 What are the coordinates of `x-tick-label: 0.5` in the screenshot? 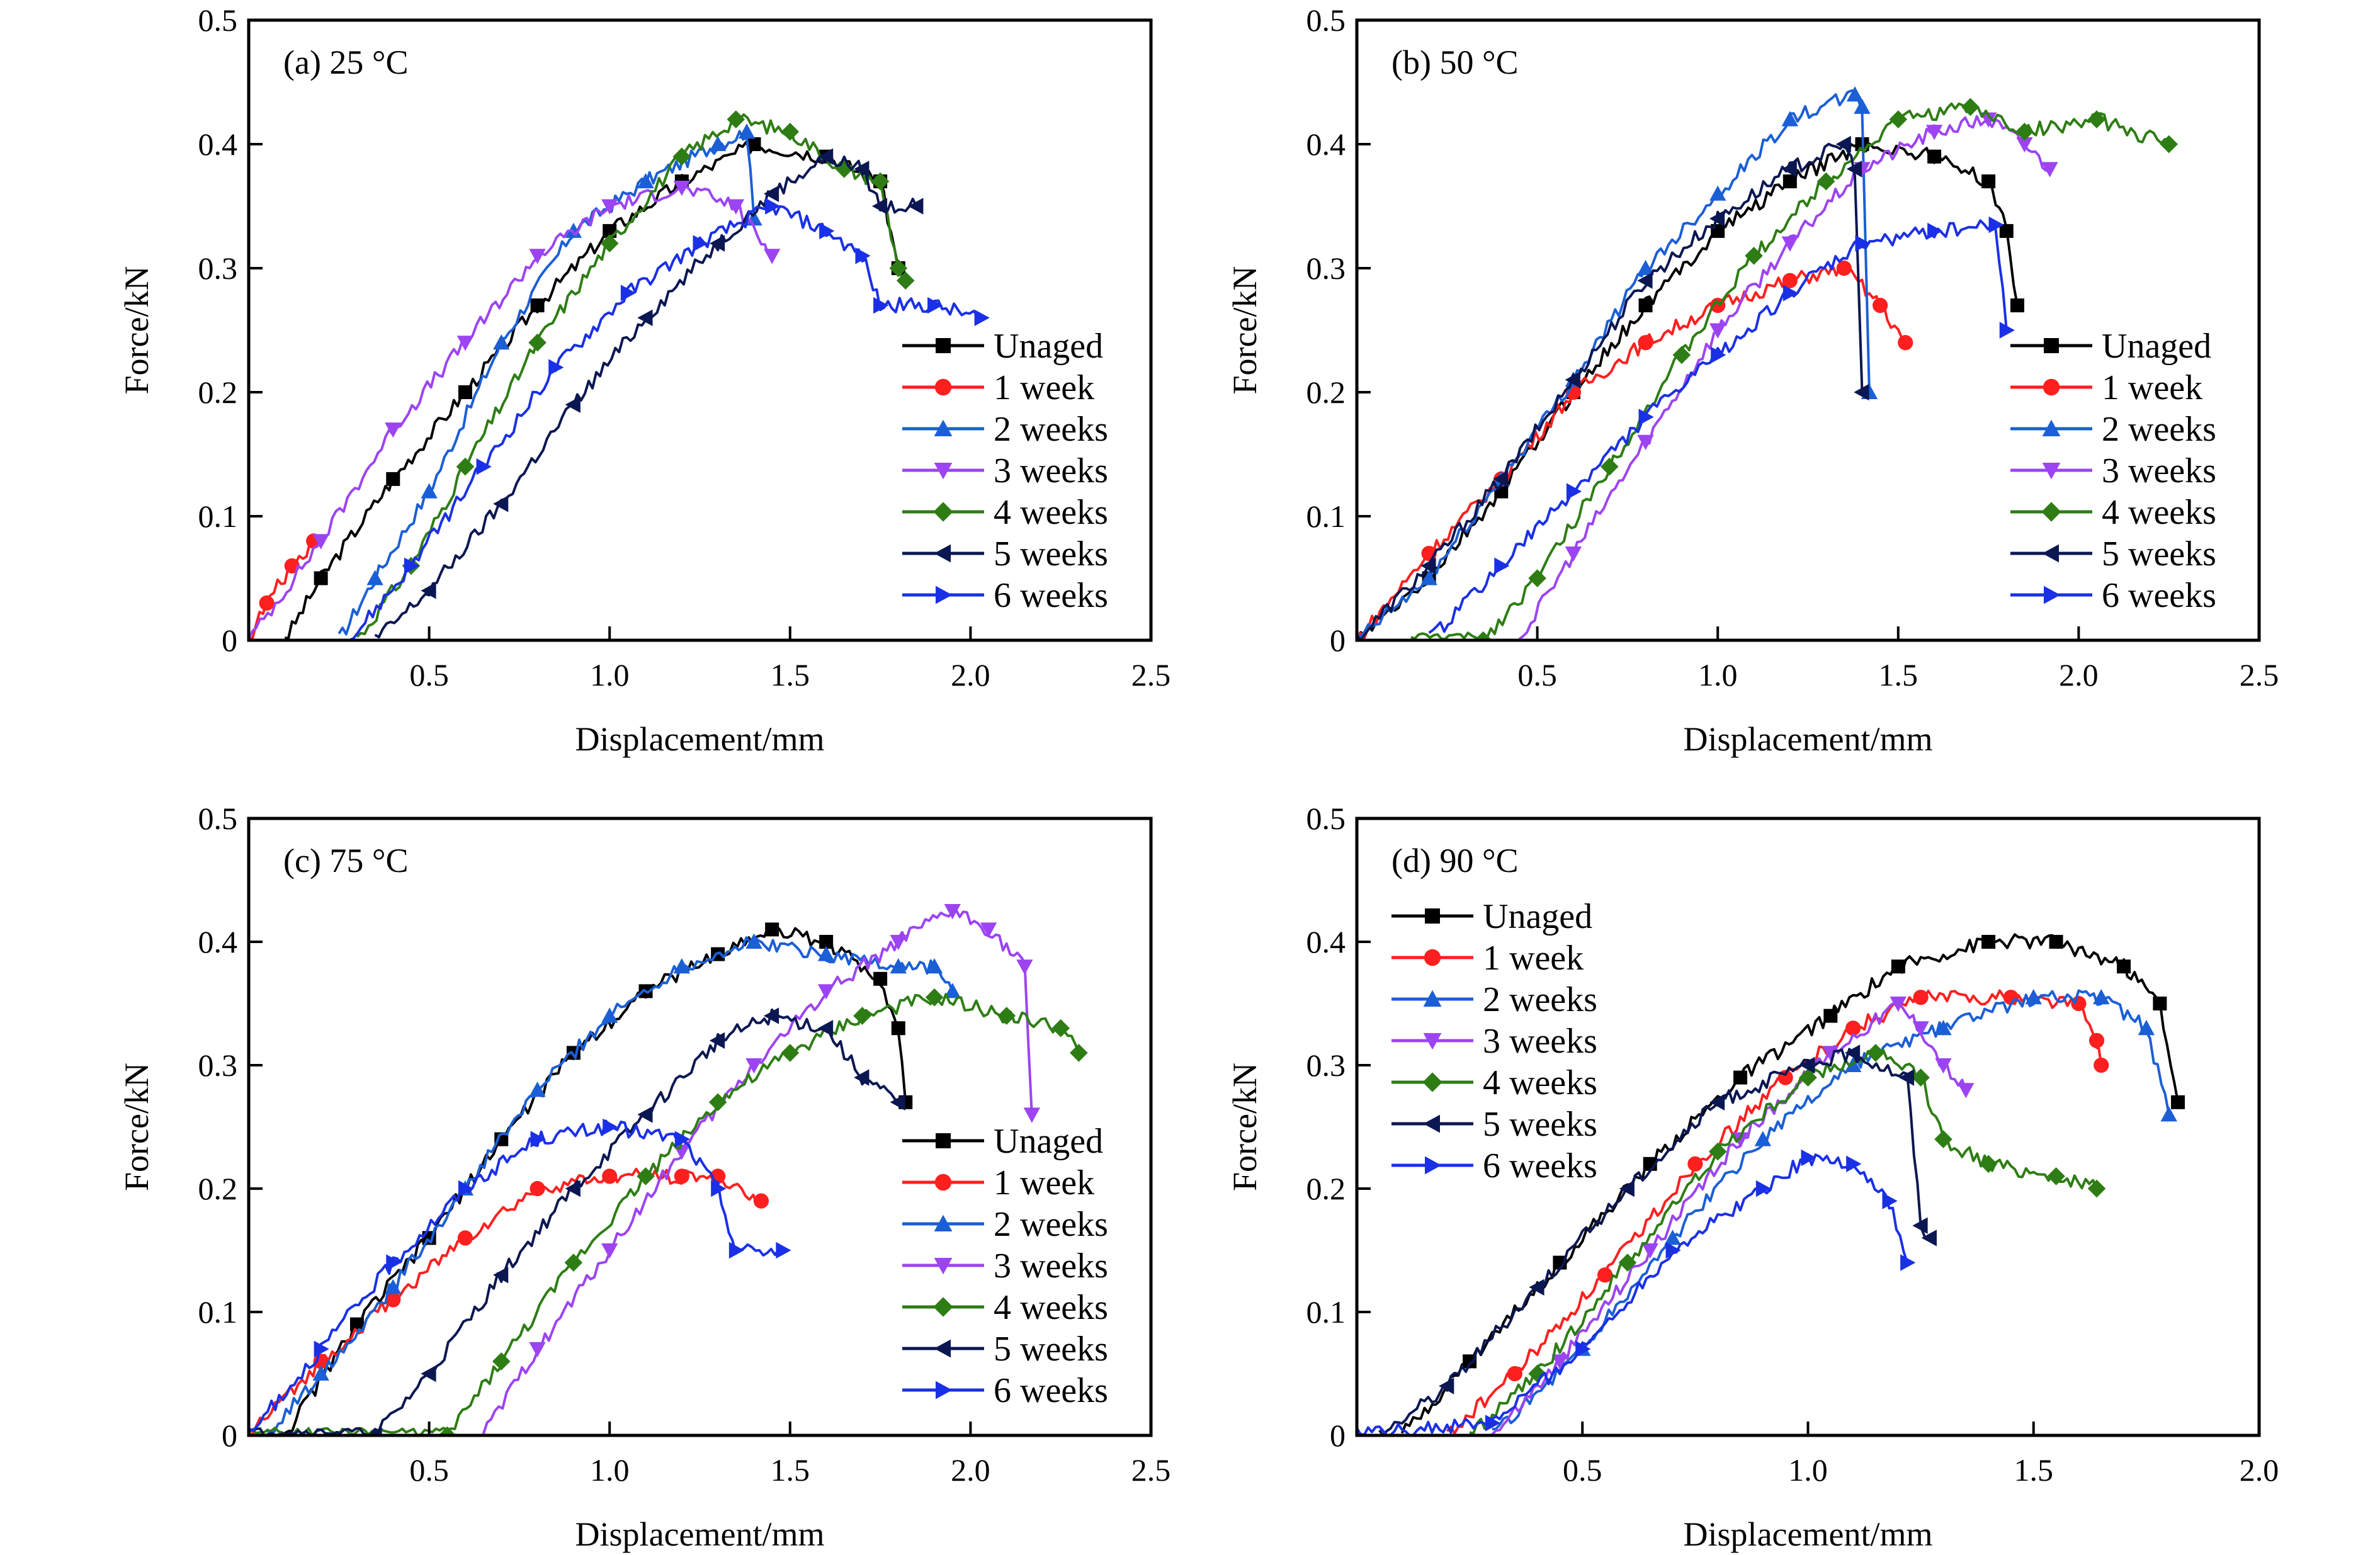 It's located at (429, 675).